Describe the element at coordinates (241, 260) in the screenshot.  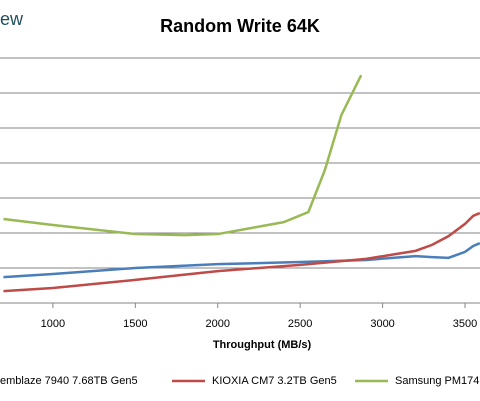
I see `line-series` at that location.